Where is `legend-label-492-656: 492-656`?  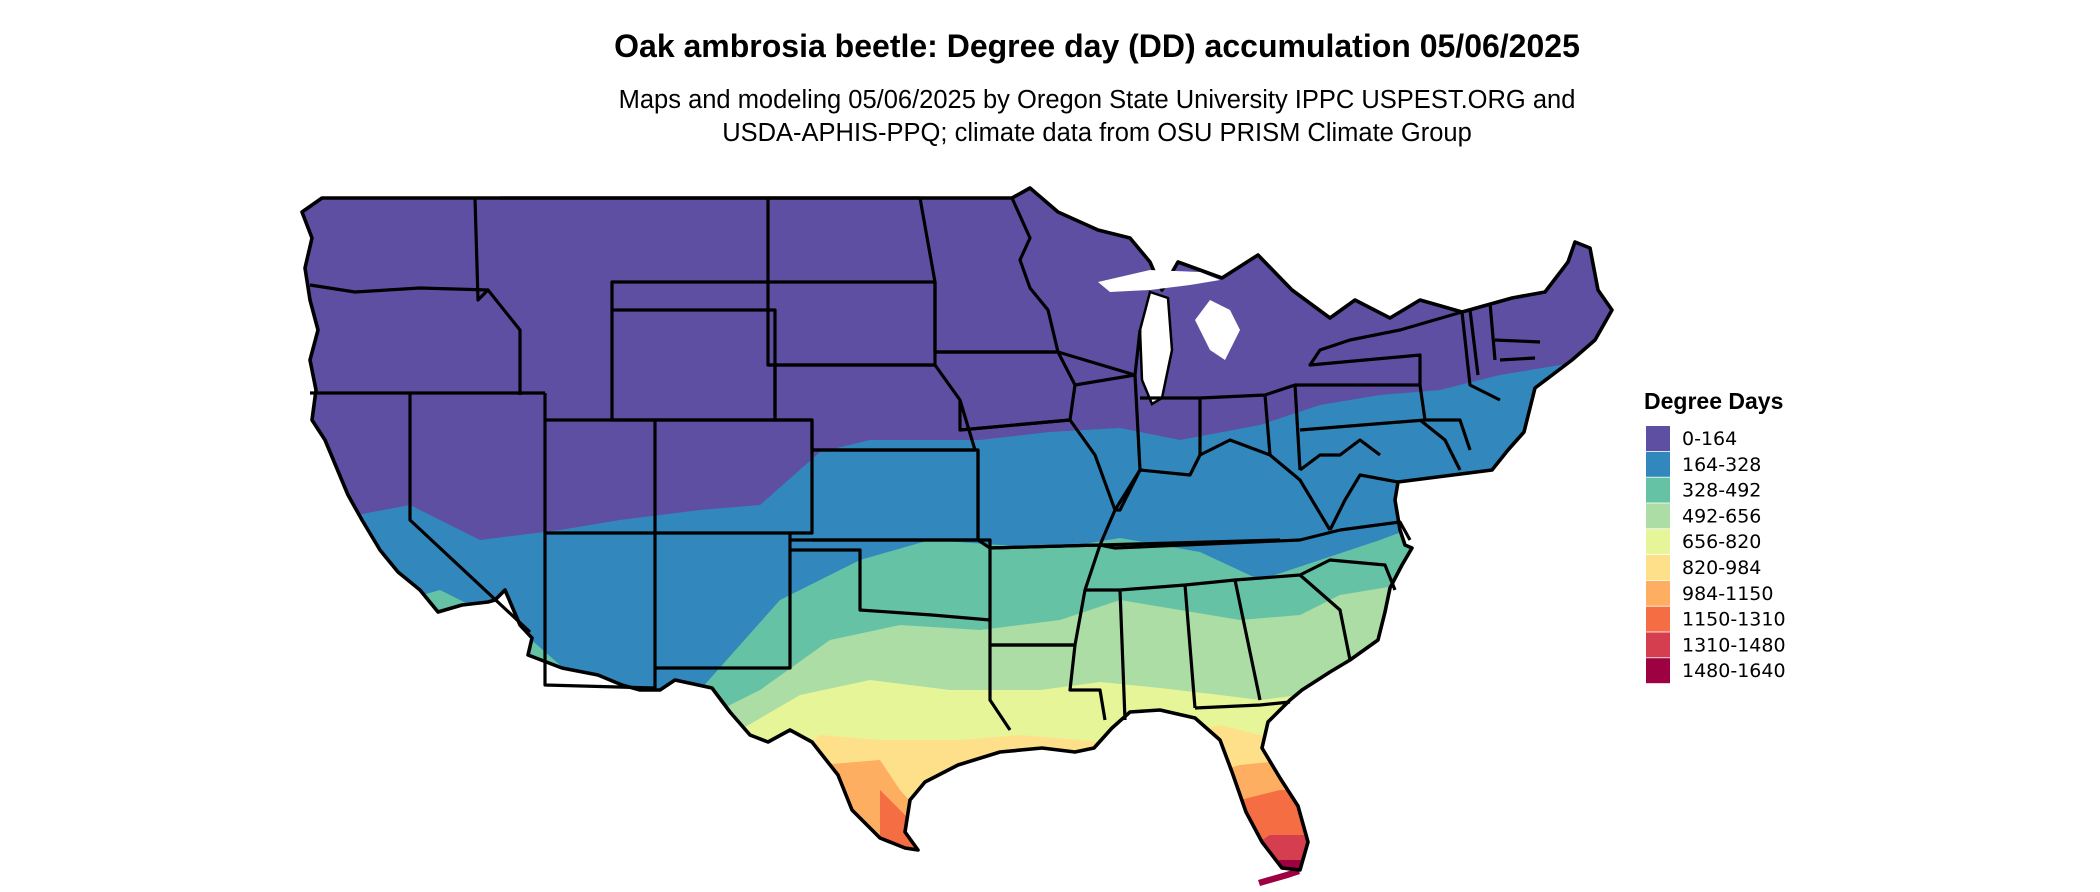
legend-label-492-656: 492-656 is located at coordinates (1721, 516).